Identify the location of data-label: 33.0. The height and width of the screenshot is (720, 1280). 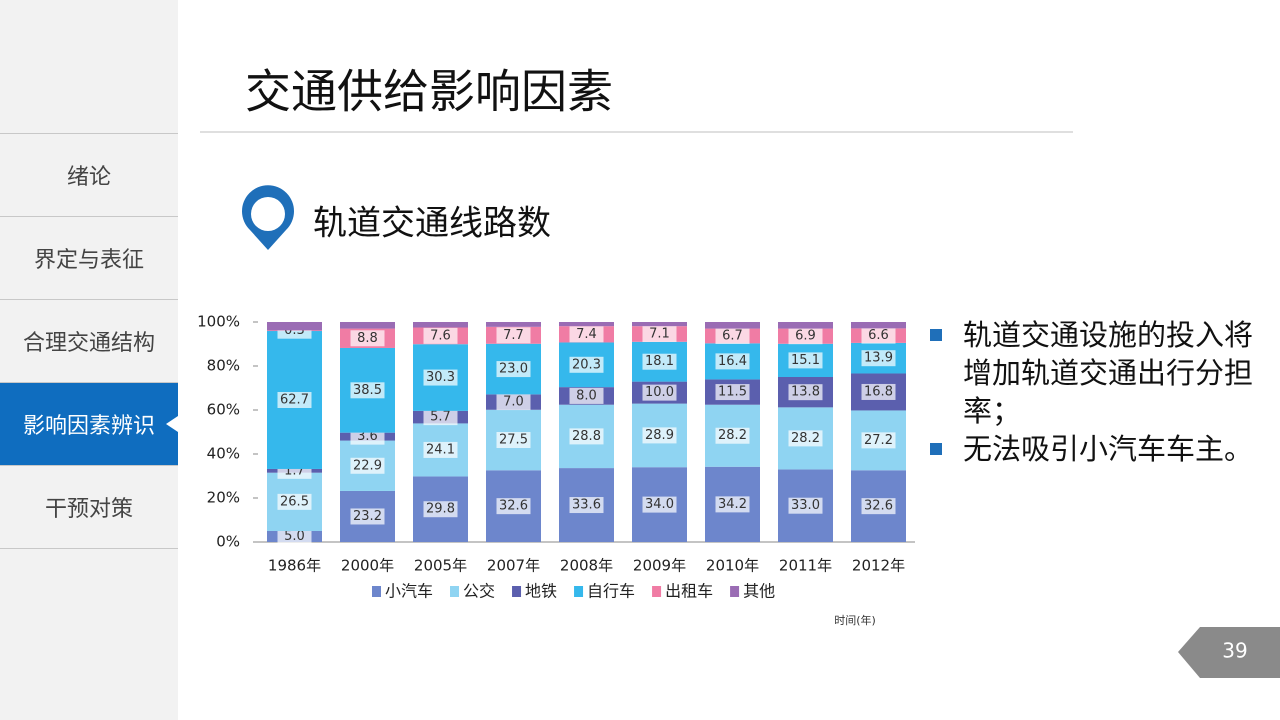
(805, 505).